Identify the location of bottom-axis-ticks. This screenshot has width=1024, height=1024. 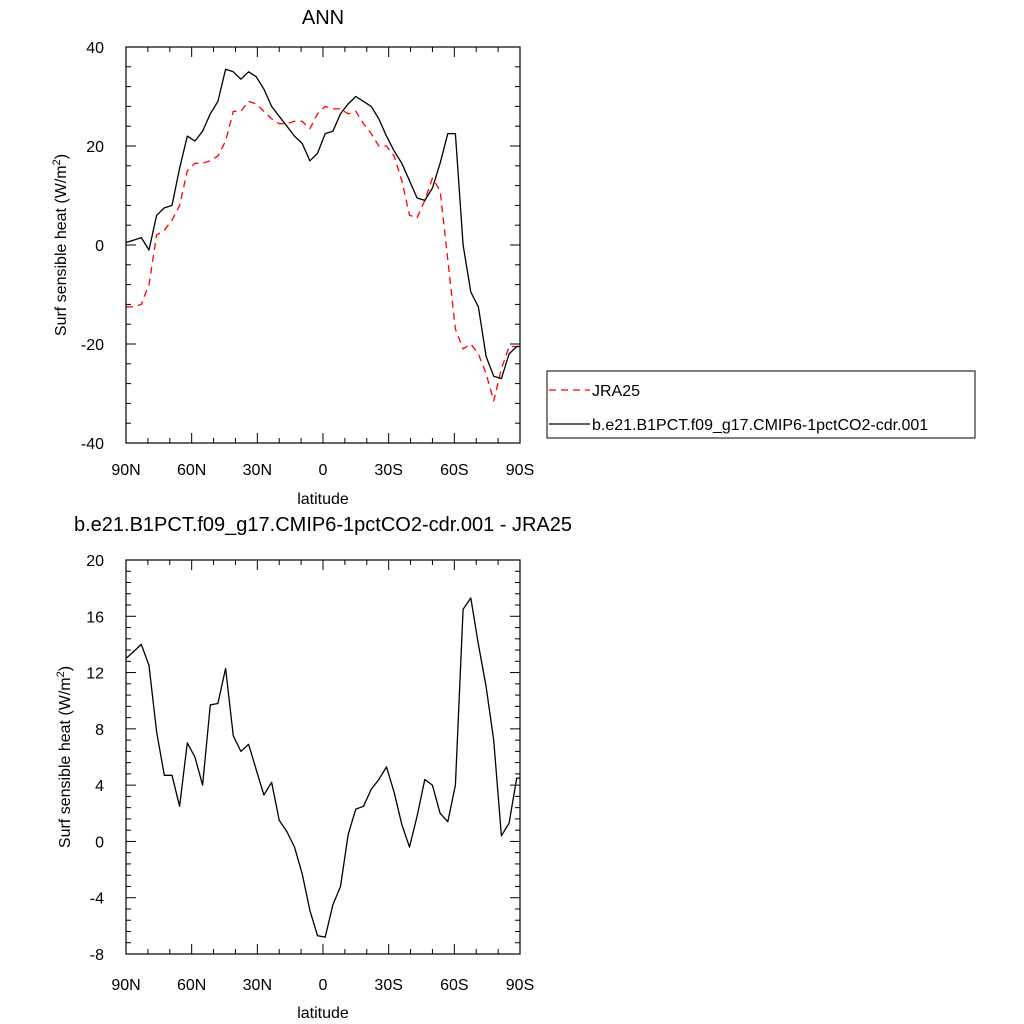
(323, 757).